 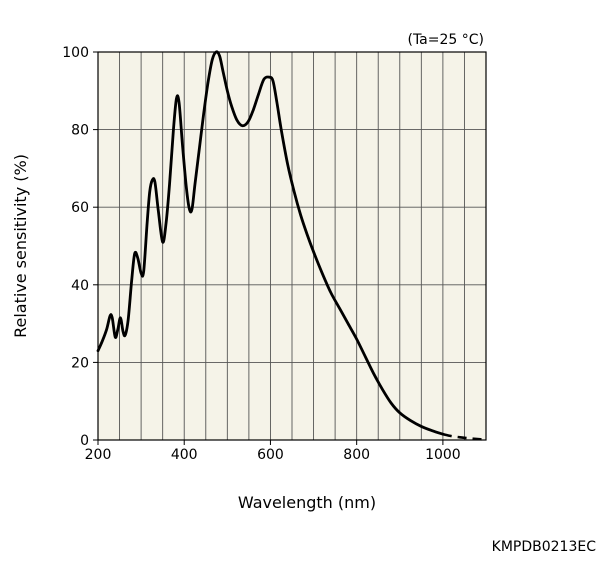 I want to click on figure-code: KMPDB0213EC, so click(x=544, y=547).